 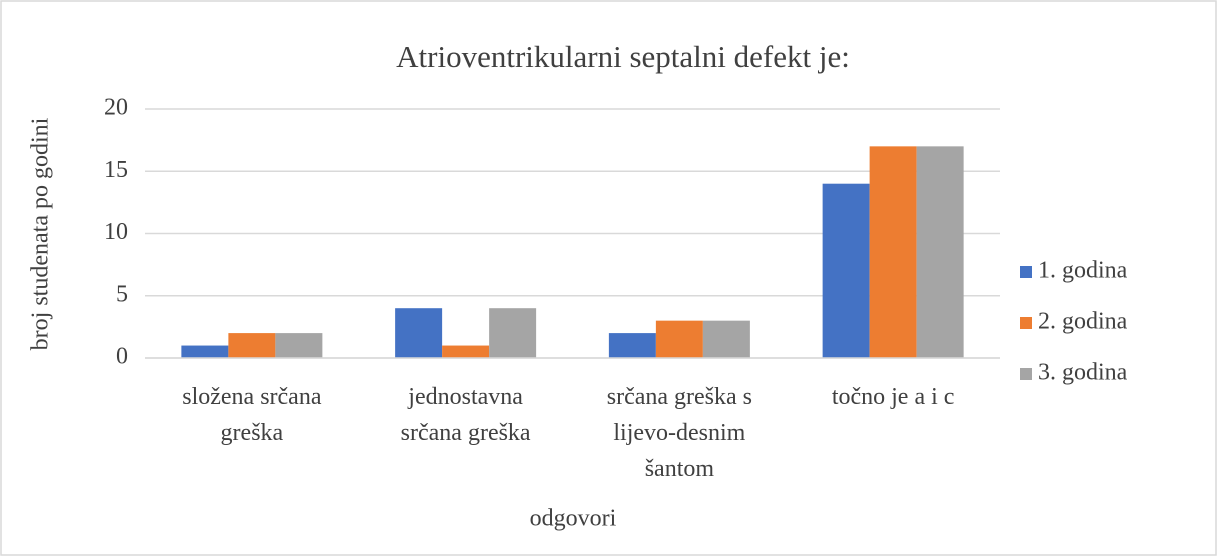 What do you see at coordinates (122, 294) in the screenshot?
I see `y-tick-label: 5` at bounding box center [122, 294].